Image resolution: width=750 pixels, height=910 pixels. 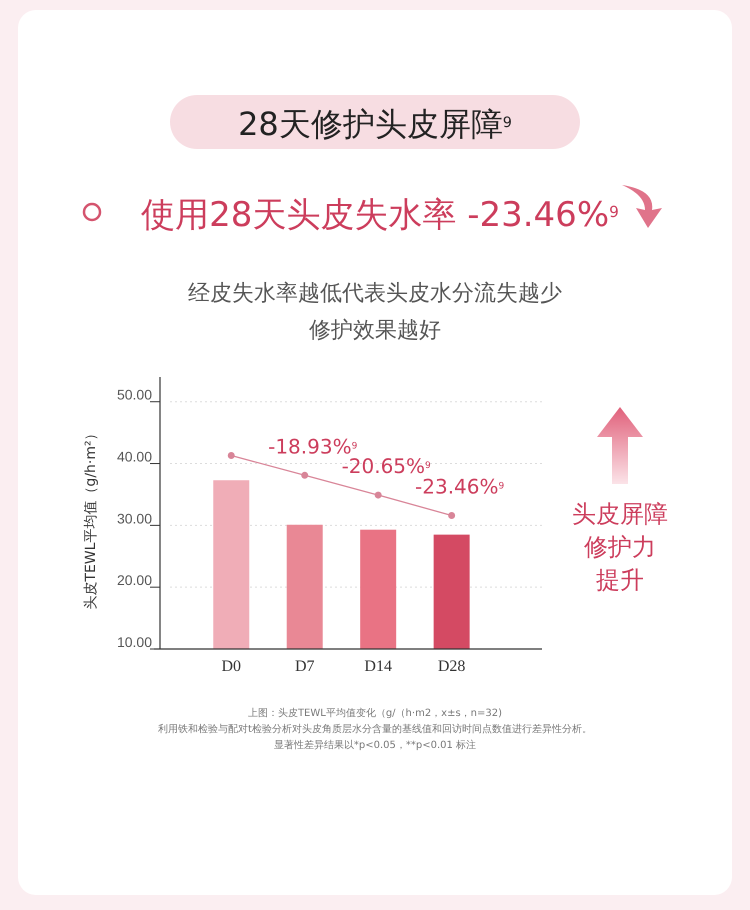 I want to click on y-tick-label: 20.00, so click(x=134, y=580).